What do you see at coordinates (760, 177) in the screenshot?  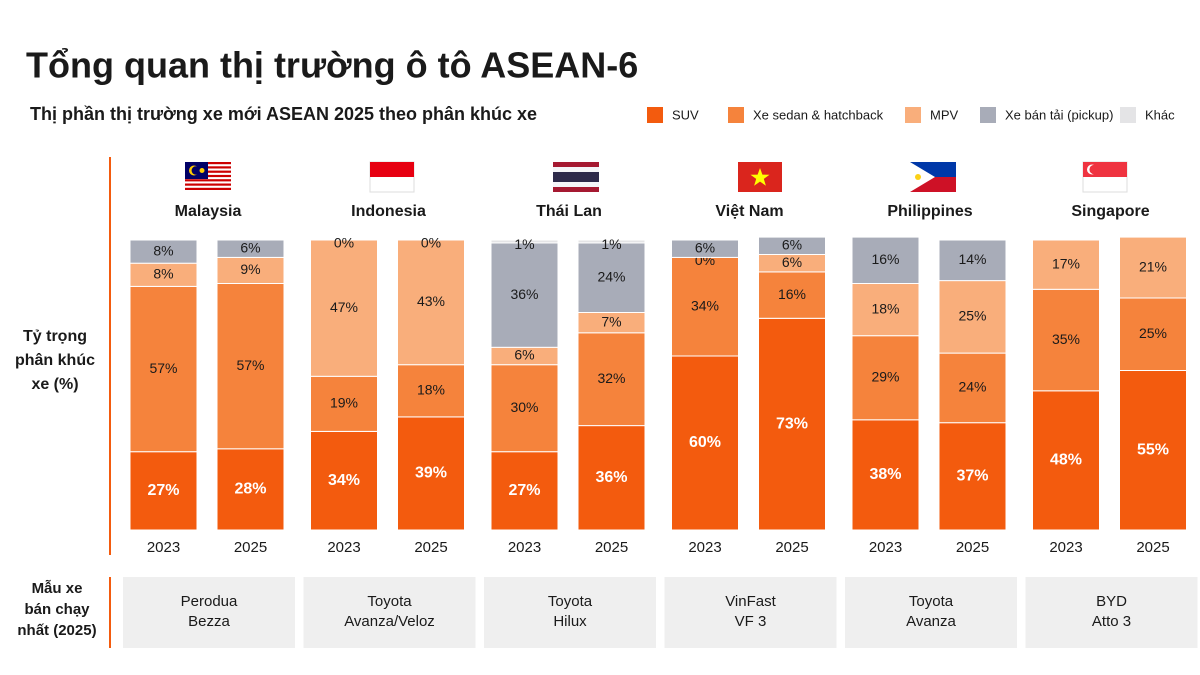 I see `flag-vietnam` at bounding box center [760, 177].